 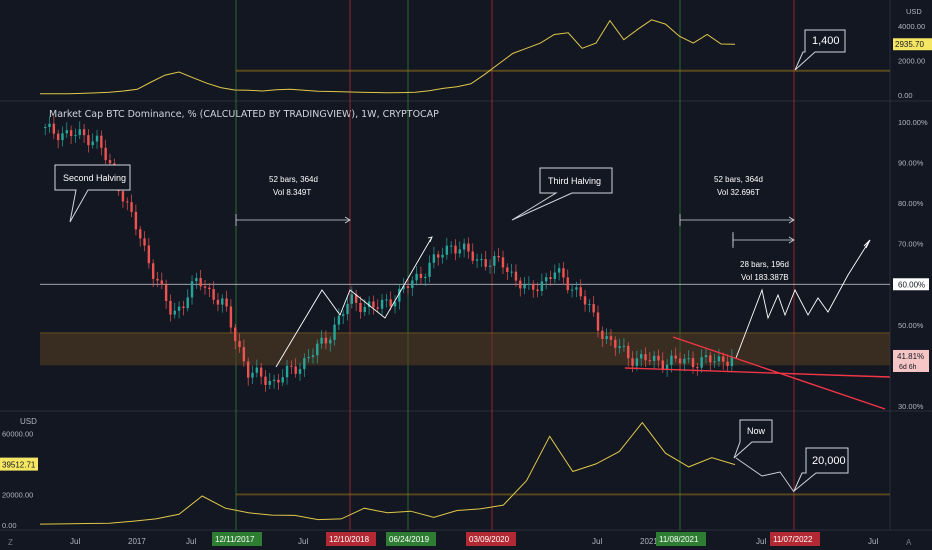 What do you see at coordinates (757, 372) in the screenshot?
I see `support-trendline` at bounding box center [757, 372].